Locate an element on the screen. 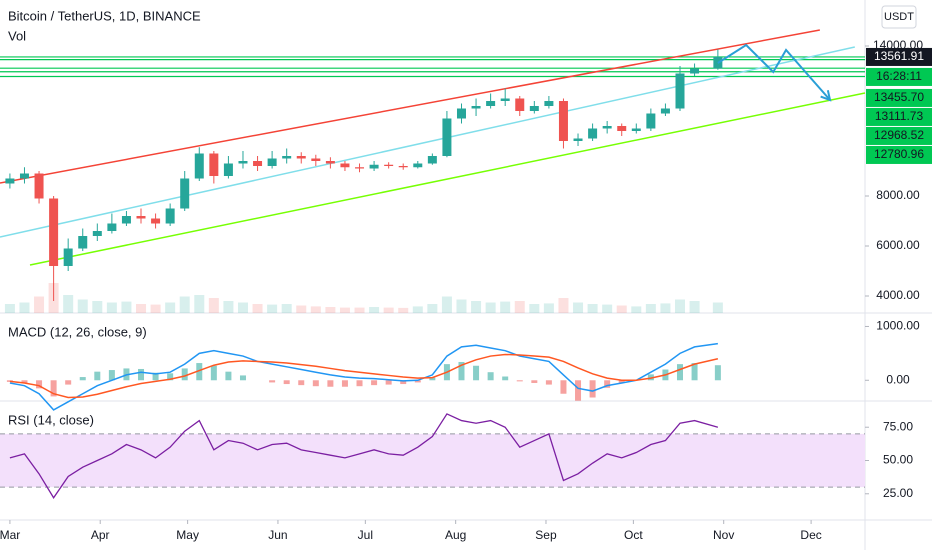 Image resolution: width=932 pixels, height=550 pixels. projection-arrowhead is located at coordinates (826, 96).